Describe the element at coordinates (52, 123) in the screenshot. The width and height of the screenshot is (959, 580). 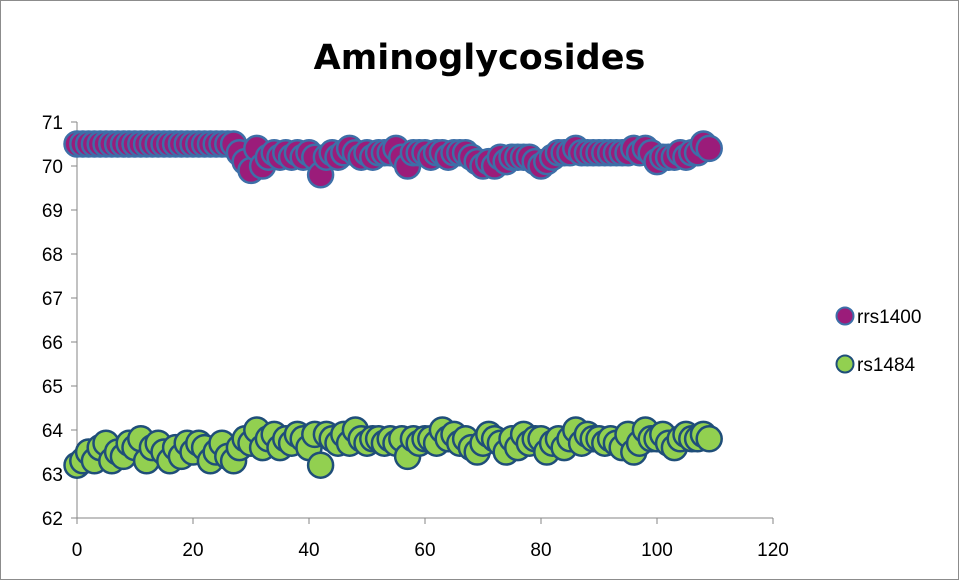
I see `y-tick-label: 71` at that location.